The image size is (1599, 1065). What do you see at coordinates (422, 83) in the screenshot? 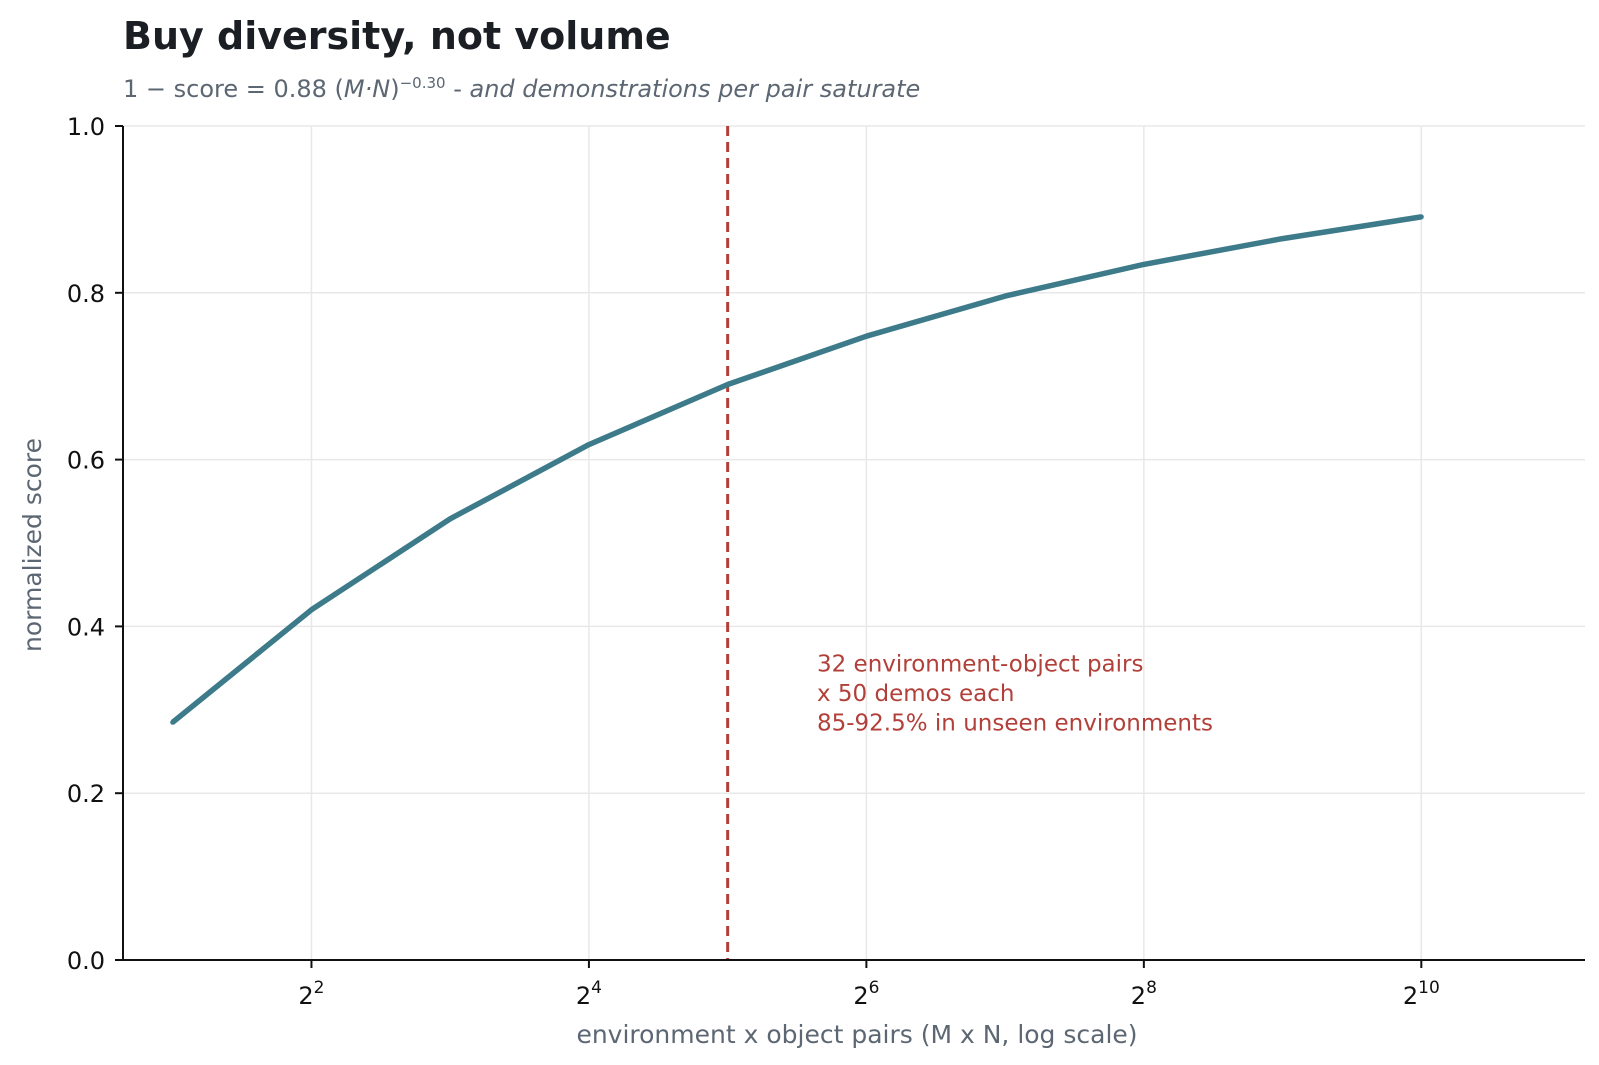
I see `subtitle-formula-exponent: −0.30` at bounding box center [422, 83].